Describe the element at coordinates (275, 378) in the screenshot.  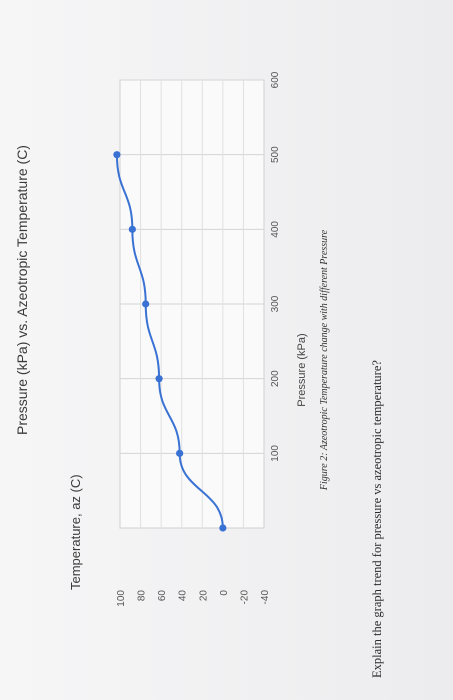
I see `x-tick-label: 200` at that location.